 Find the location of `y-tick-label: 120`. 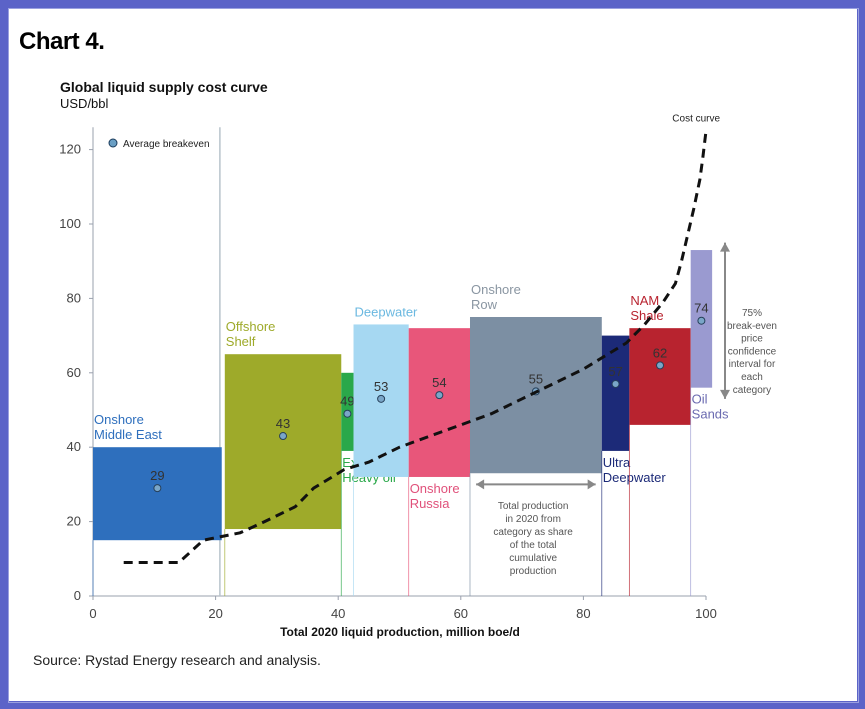

y-tick-label: 120 is located at coordinates (70, 149).